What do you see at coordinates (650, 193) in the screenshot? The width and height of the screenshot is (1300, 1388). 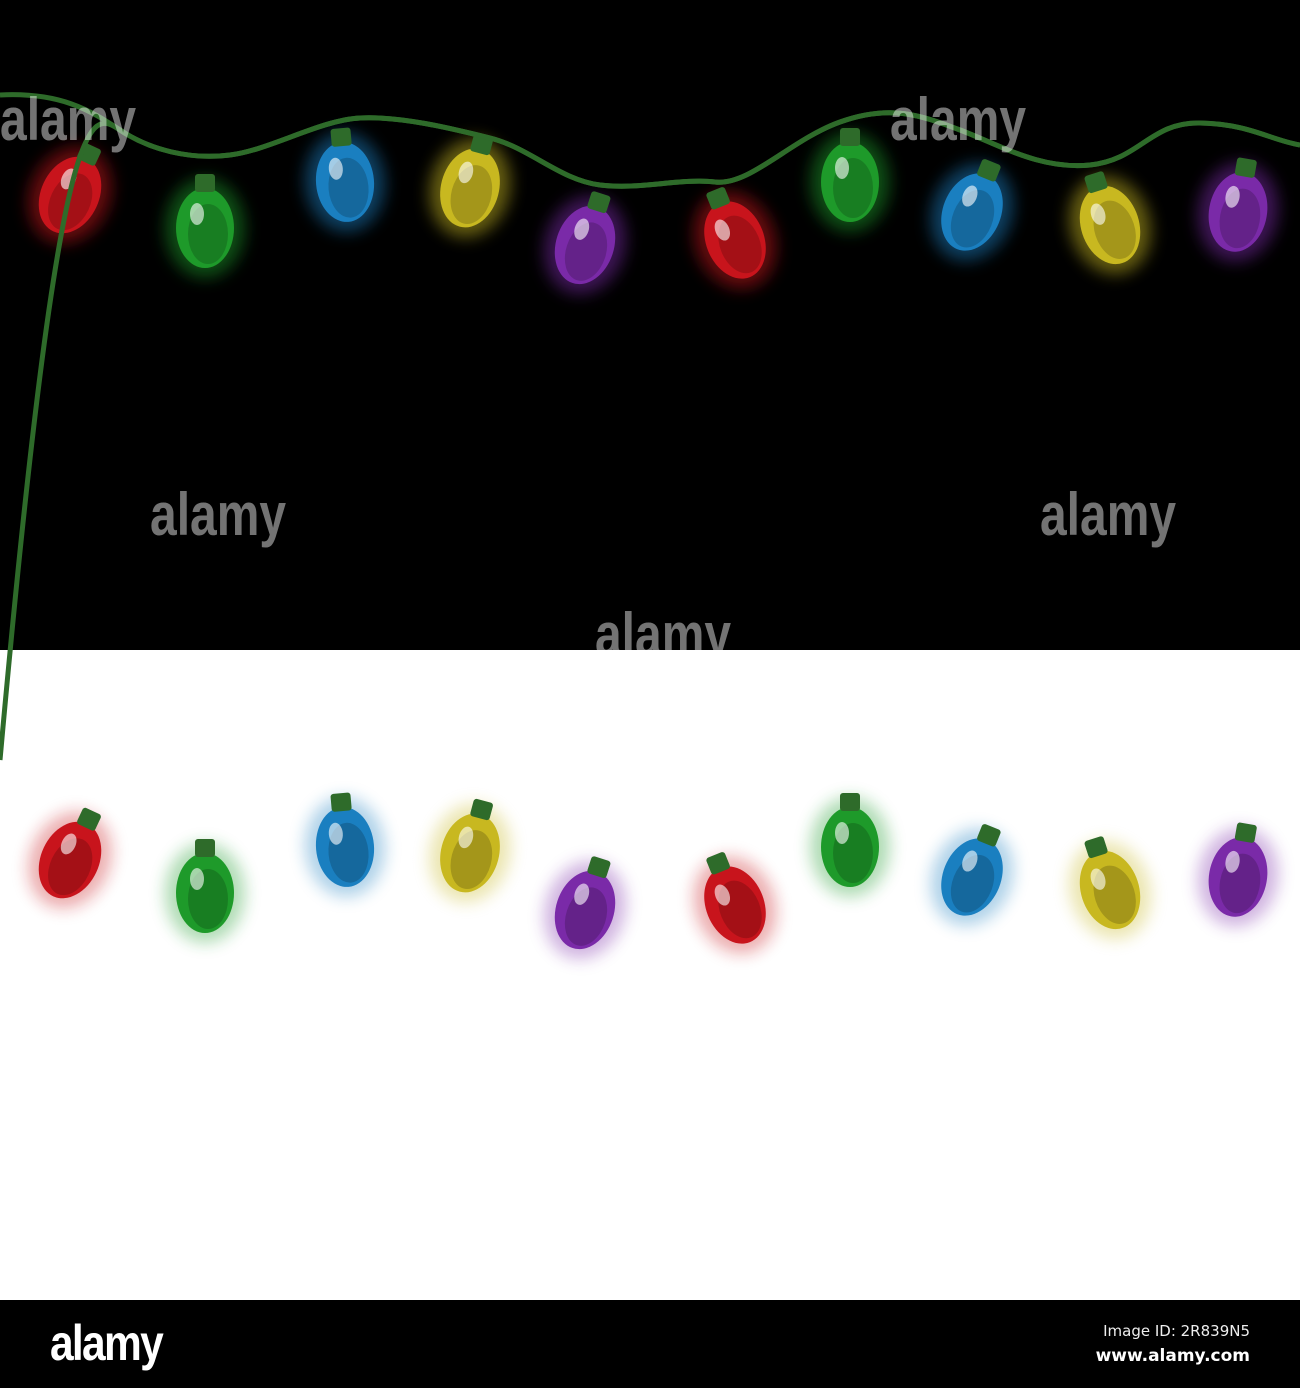 I see `light-strand` at bounding box center [650, 193].